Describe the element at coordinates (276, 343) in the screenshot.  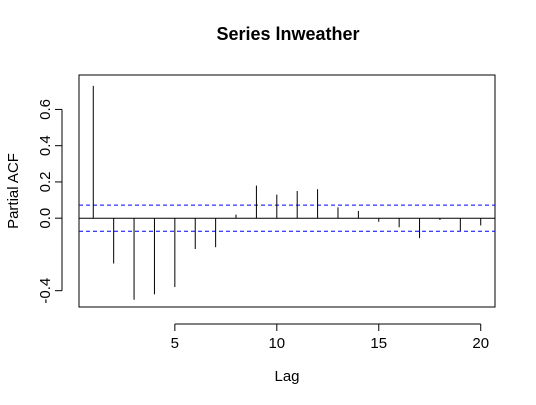
I see `x-tick-label: 10` at that location.